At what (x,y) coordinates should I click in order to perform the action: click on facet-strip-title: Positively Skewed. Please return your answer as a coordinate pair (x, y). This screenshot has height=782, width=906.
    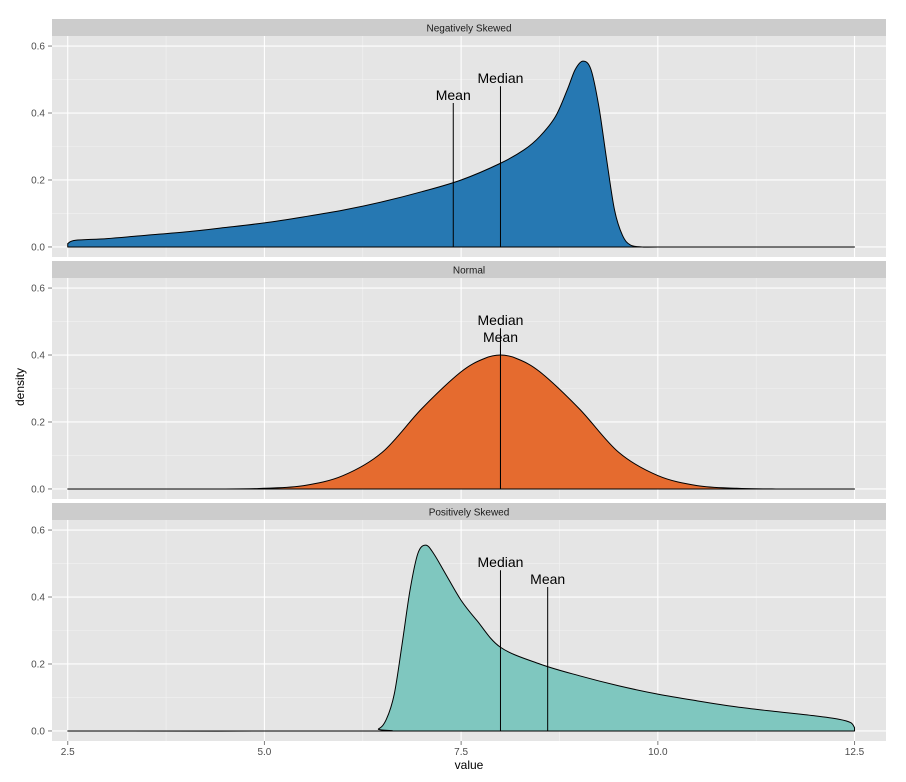
    Looking at the image, I should click on (469, 513).